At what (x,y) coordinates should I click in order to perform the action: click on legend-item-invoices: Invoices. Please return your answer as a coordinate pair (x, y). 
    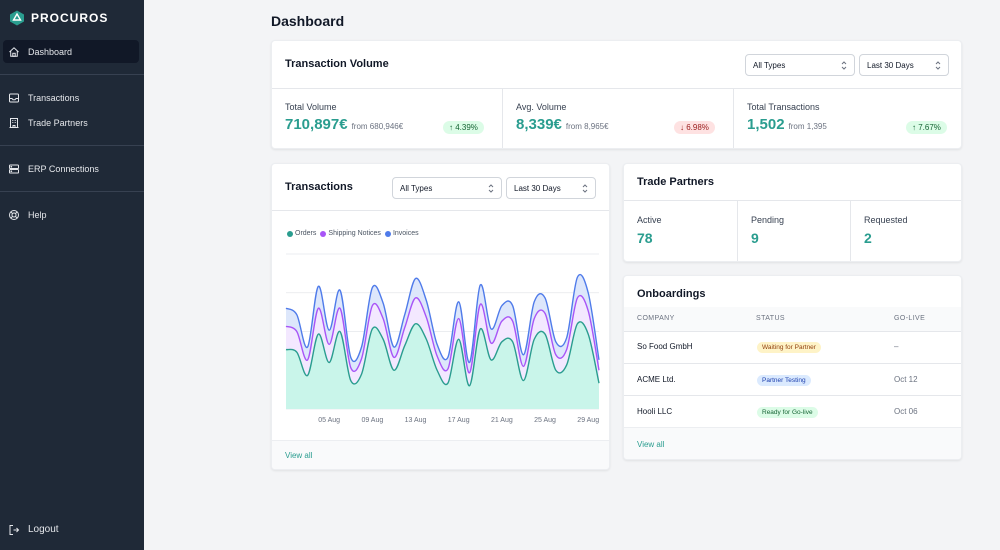
    Looking at the image, I should click on (401, 233).